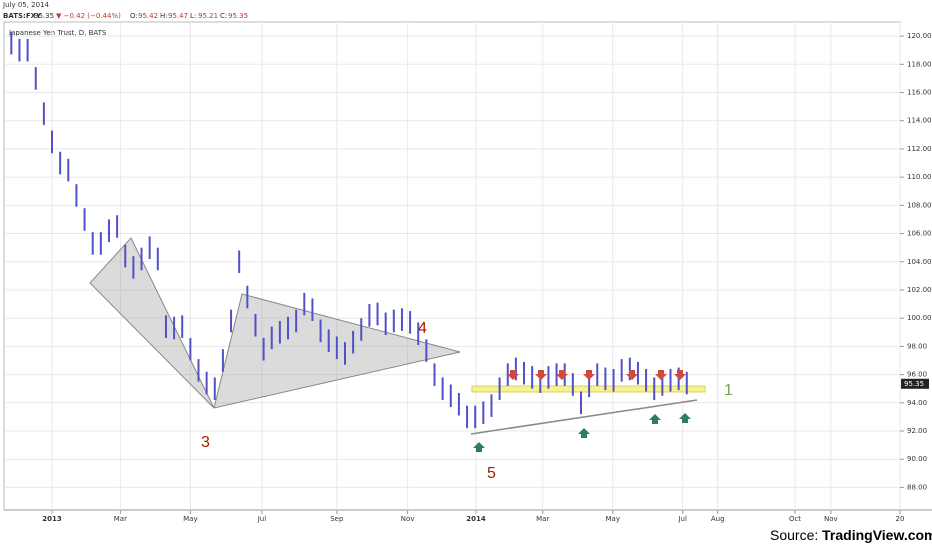 Image resolution: width=932 pixels, height=550 pixels. What do you see at coordinates (919, 36) in the screenshot?
I see `y-tick-label: 120.00` at bounding box center [919, 36].